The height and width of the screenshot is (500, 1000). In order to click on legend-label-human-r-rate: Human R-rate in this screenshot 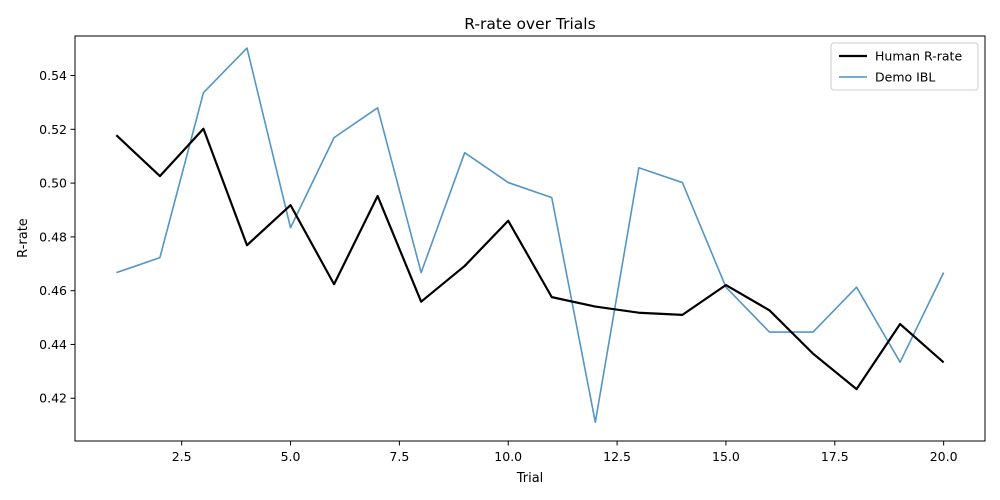, I will do `click(918, 56)`.